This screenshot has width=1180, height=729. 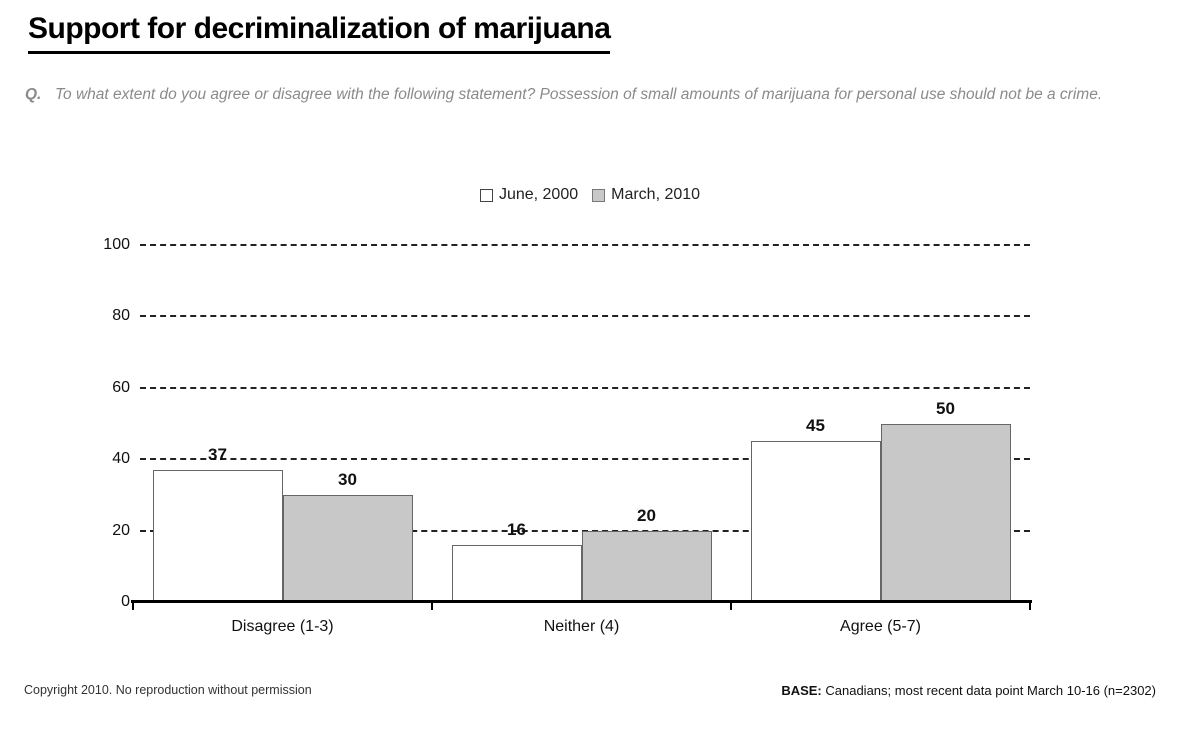 What do you see at coordinates (217, 454) in the screenshot?
I see `bar-value-label: 37` at bounding box center [217, 454].